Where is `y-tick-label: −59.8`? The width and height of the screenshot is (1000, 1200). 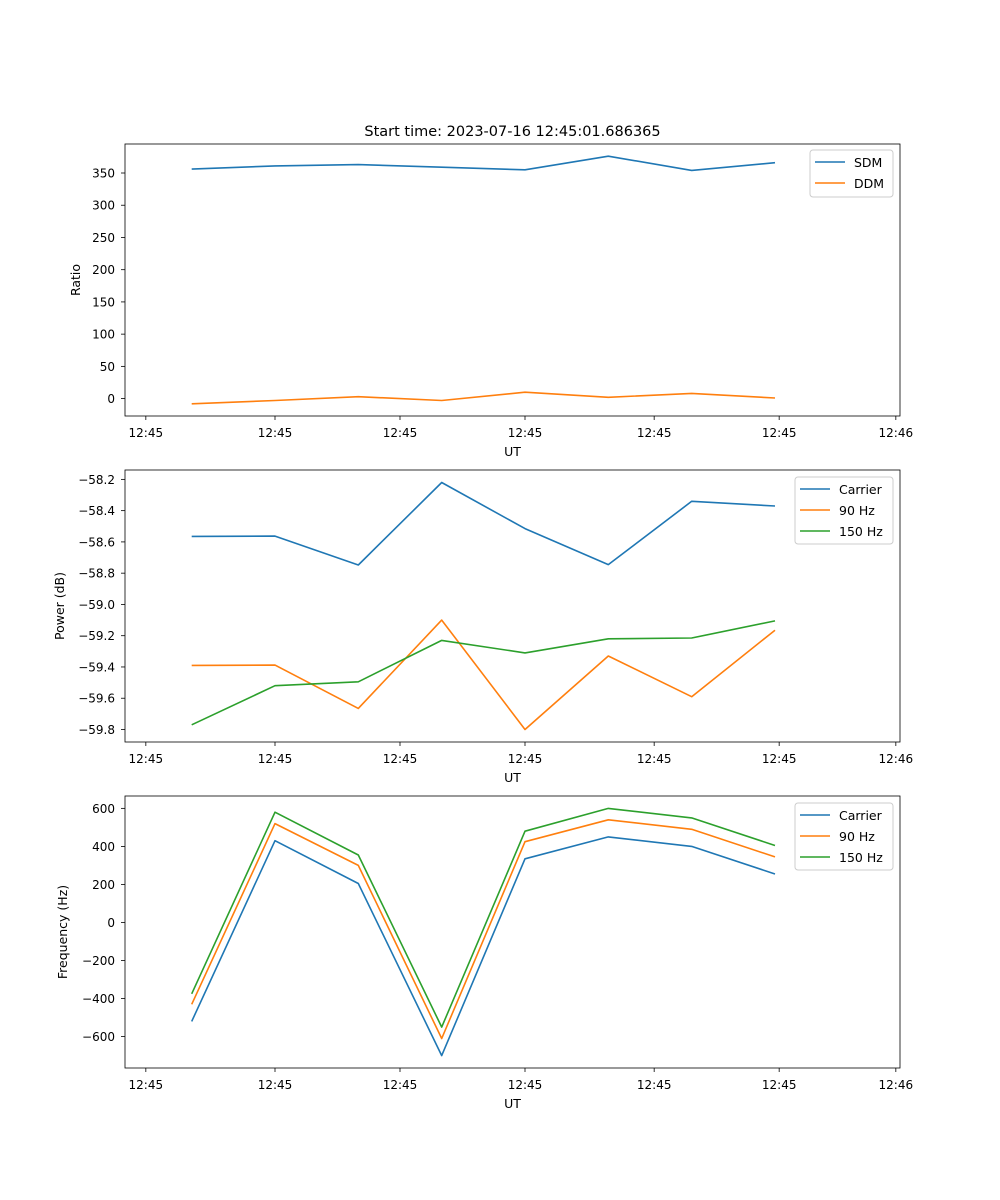 y-tick-label: −59.8 is located at coordinates (96, 730).